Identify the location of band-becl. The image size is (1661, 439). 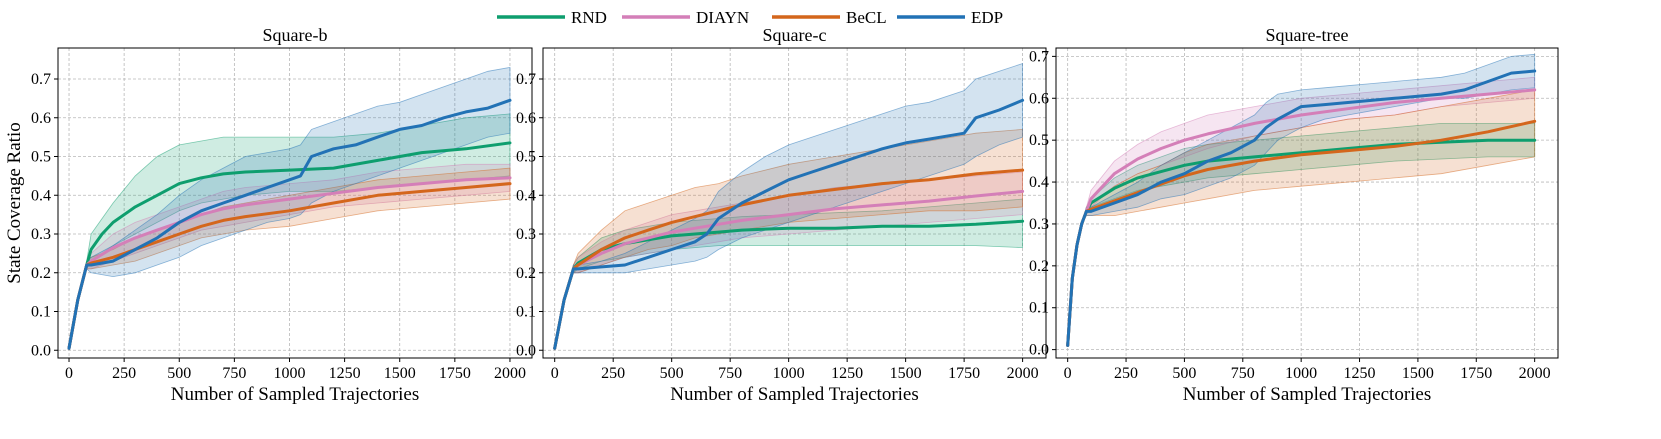
(788, 238).